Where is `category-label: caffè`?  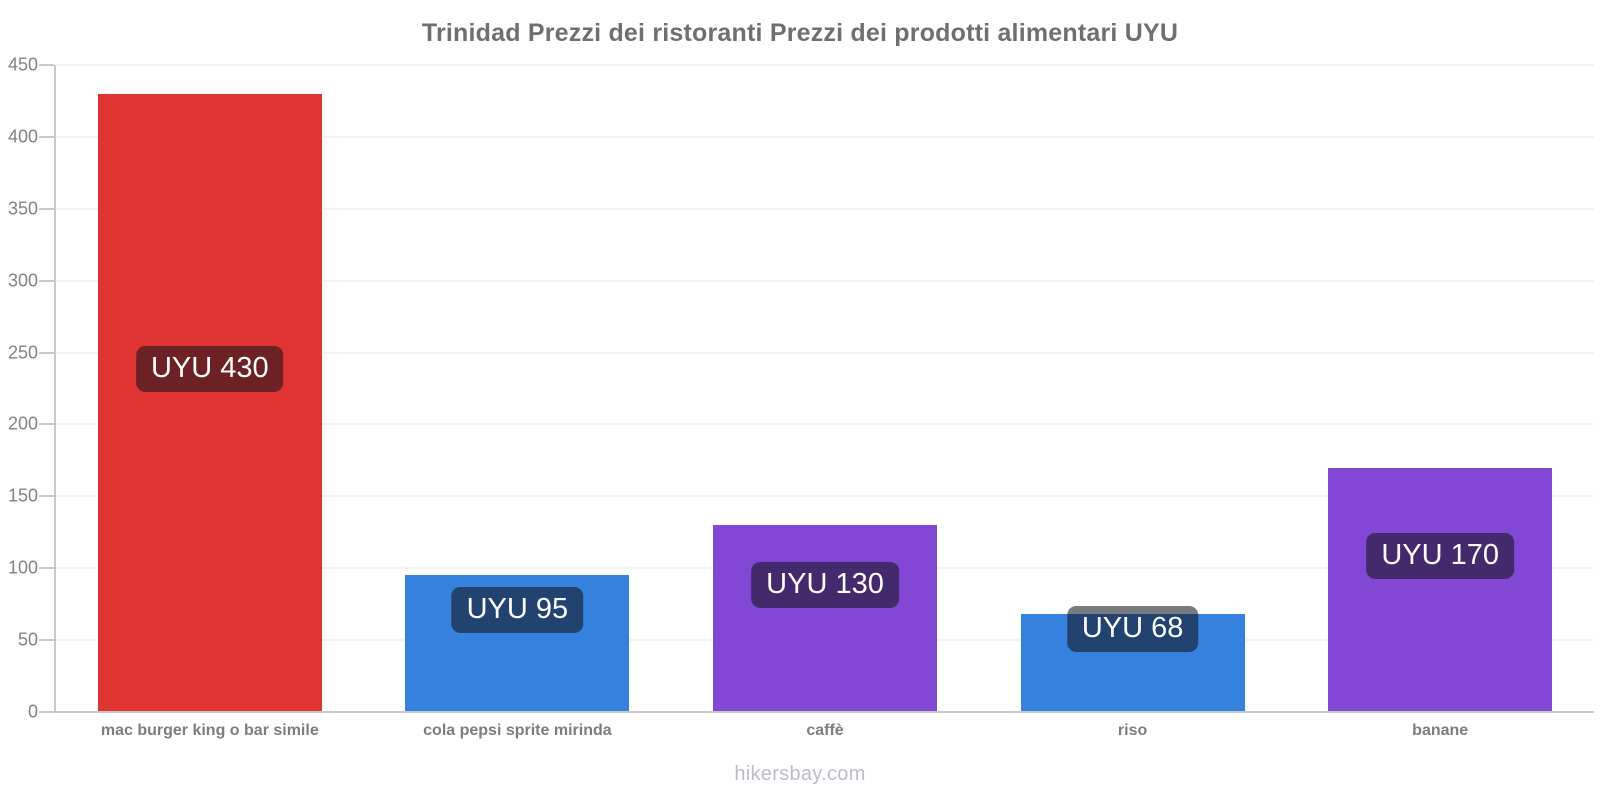
category-label: caffè is located at coordinates (825, 730).